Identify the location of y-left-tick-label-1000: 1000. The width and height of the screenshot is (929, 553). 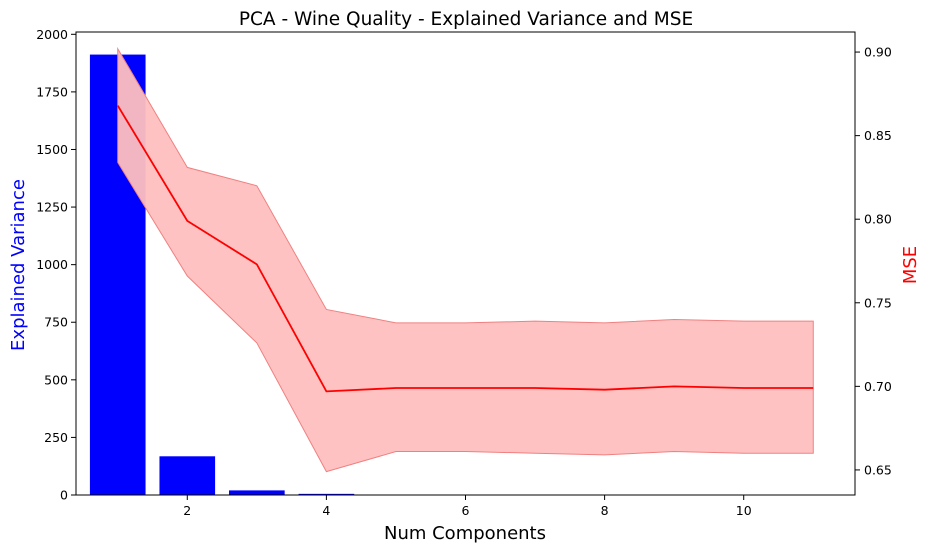
(52, 264).